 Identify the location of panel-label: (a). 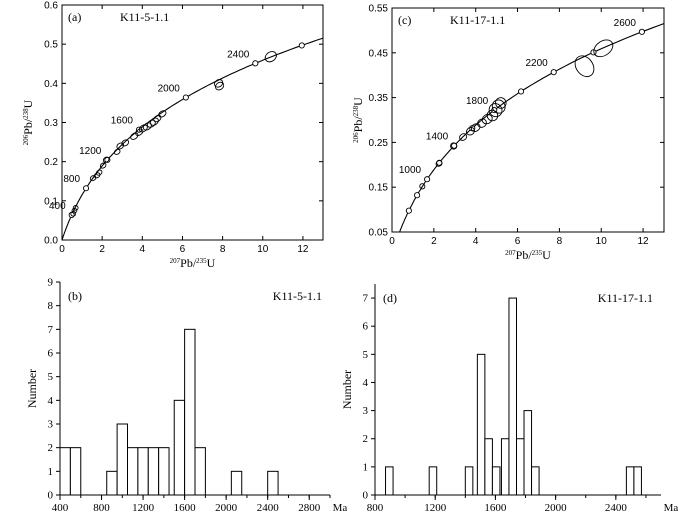
(74, 17).